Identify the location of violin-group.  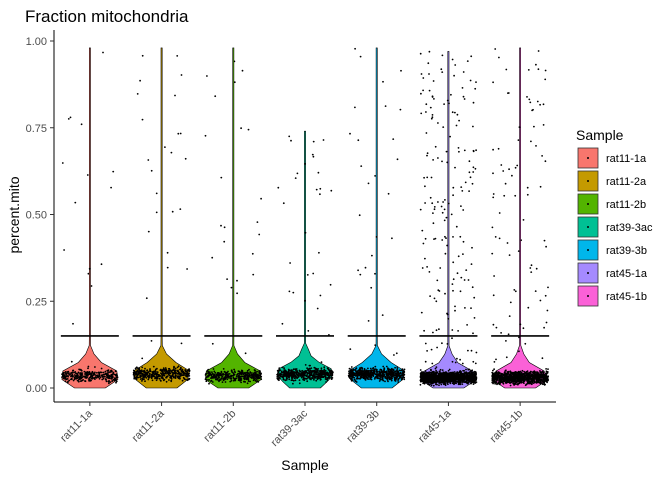
(520, 218).